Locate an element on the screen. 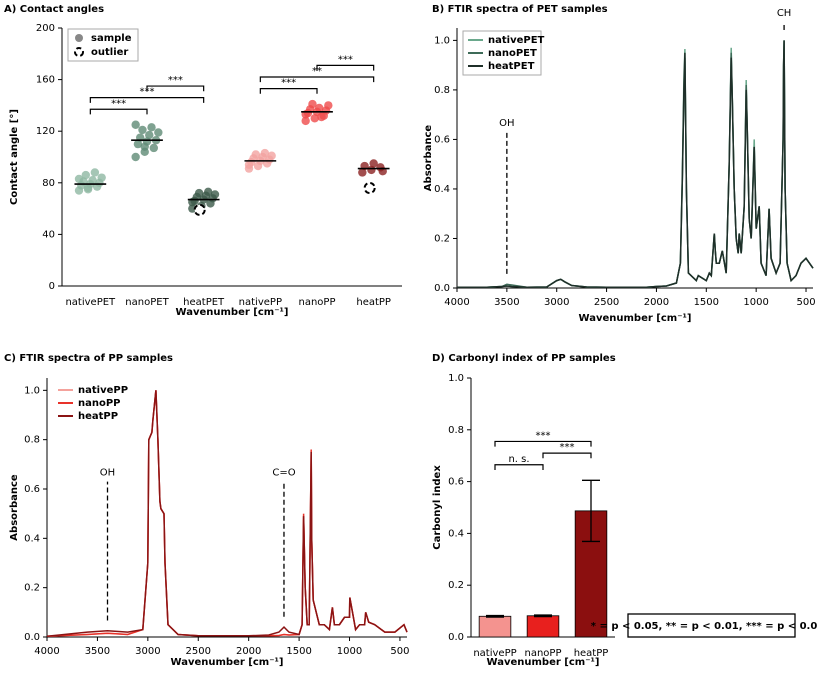 The image size is (817, 676). marker-label: OH is located at coordinates (506, 123).